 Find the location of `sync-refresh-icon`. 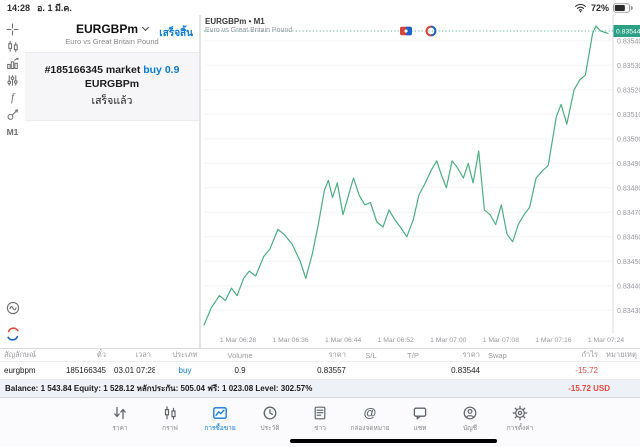

sync-refresh-icon is located at coordinates (13, 333).